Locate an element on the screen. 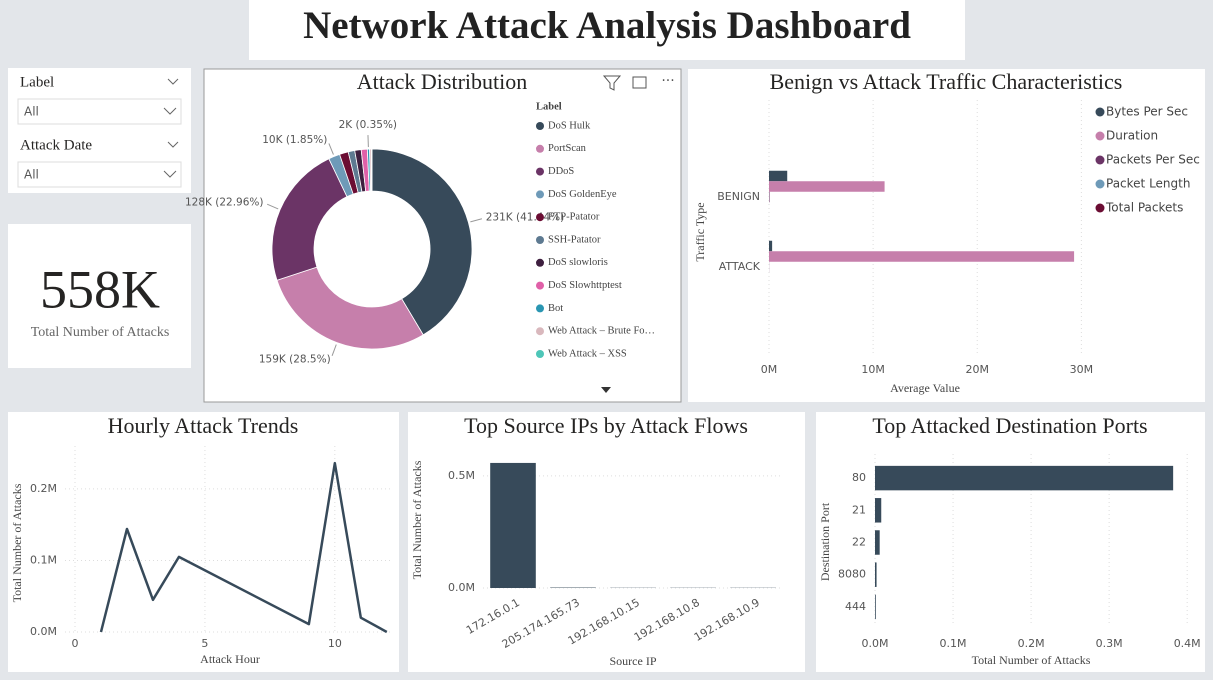 The height and width of the screenshot is (680, 1213). x-tick-label: 0.0M is located at coordinates (875, 643).